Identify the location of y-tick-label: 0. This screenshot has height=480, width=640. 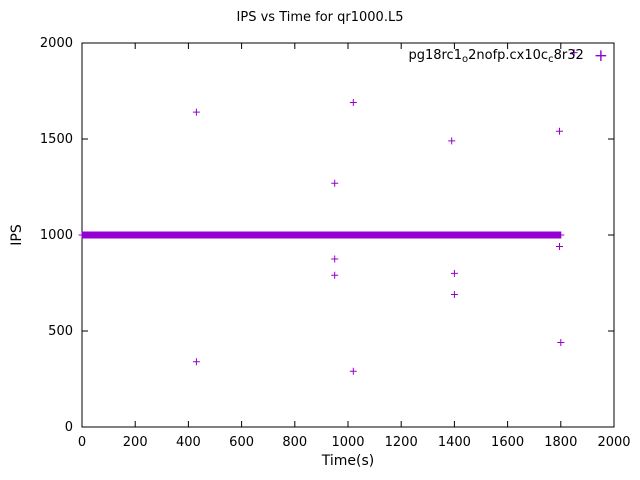
(69, 427).